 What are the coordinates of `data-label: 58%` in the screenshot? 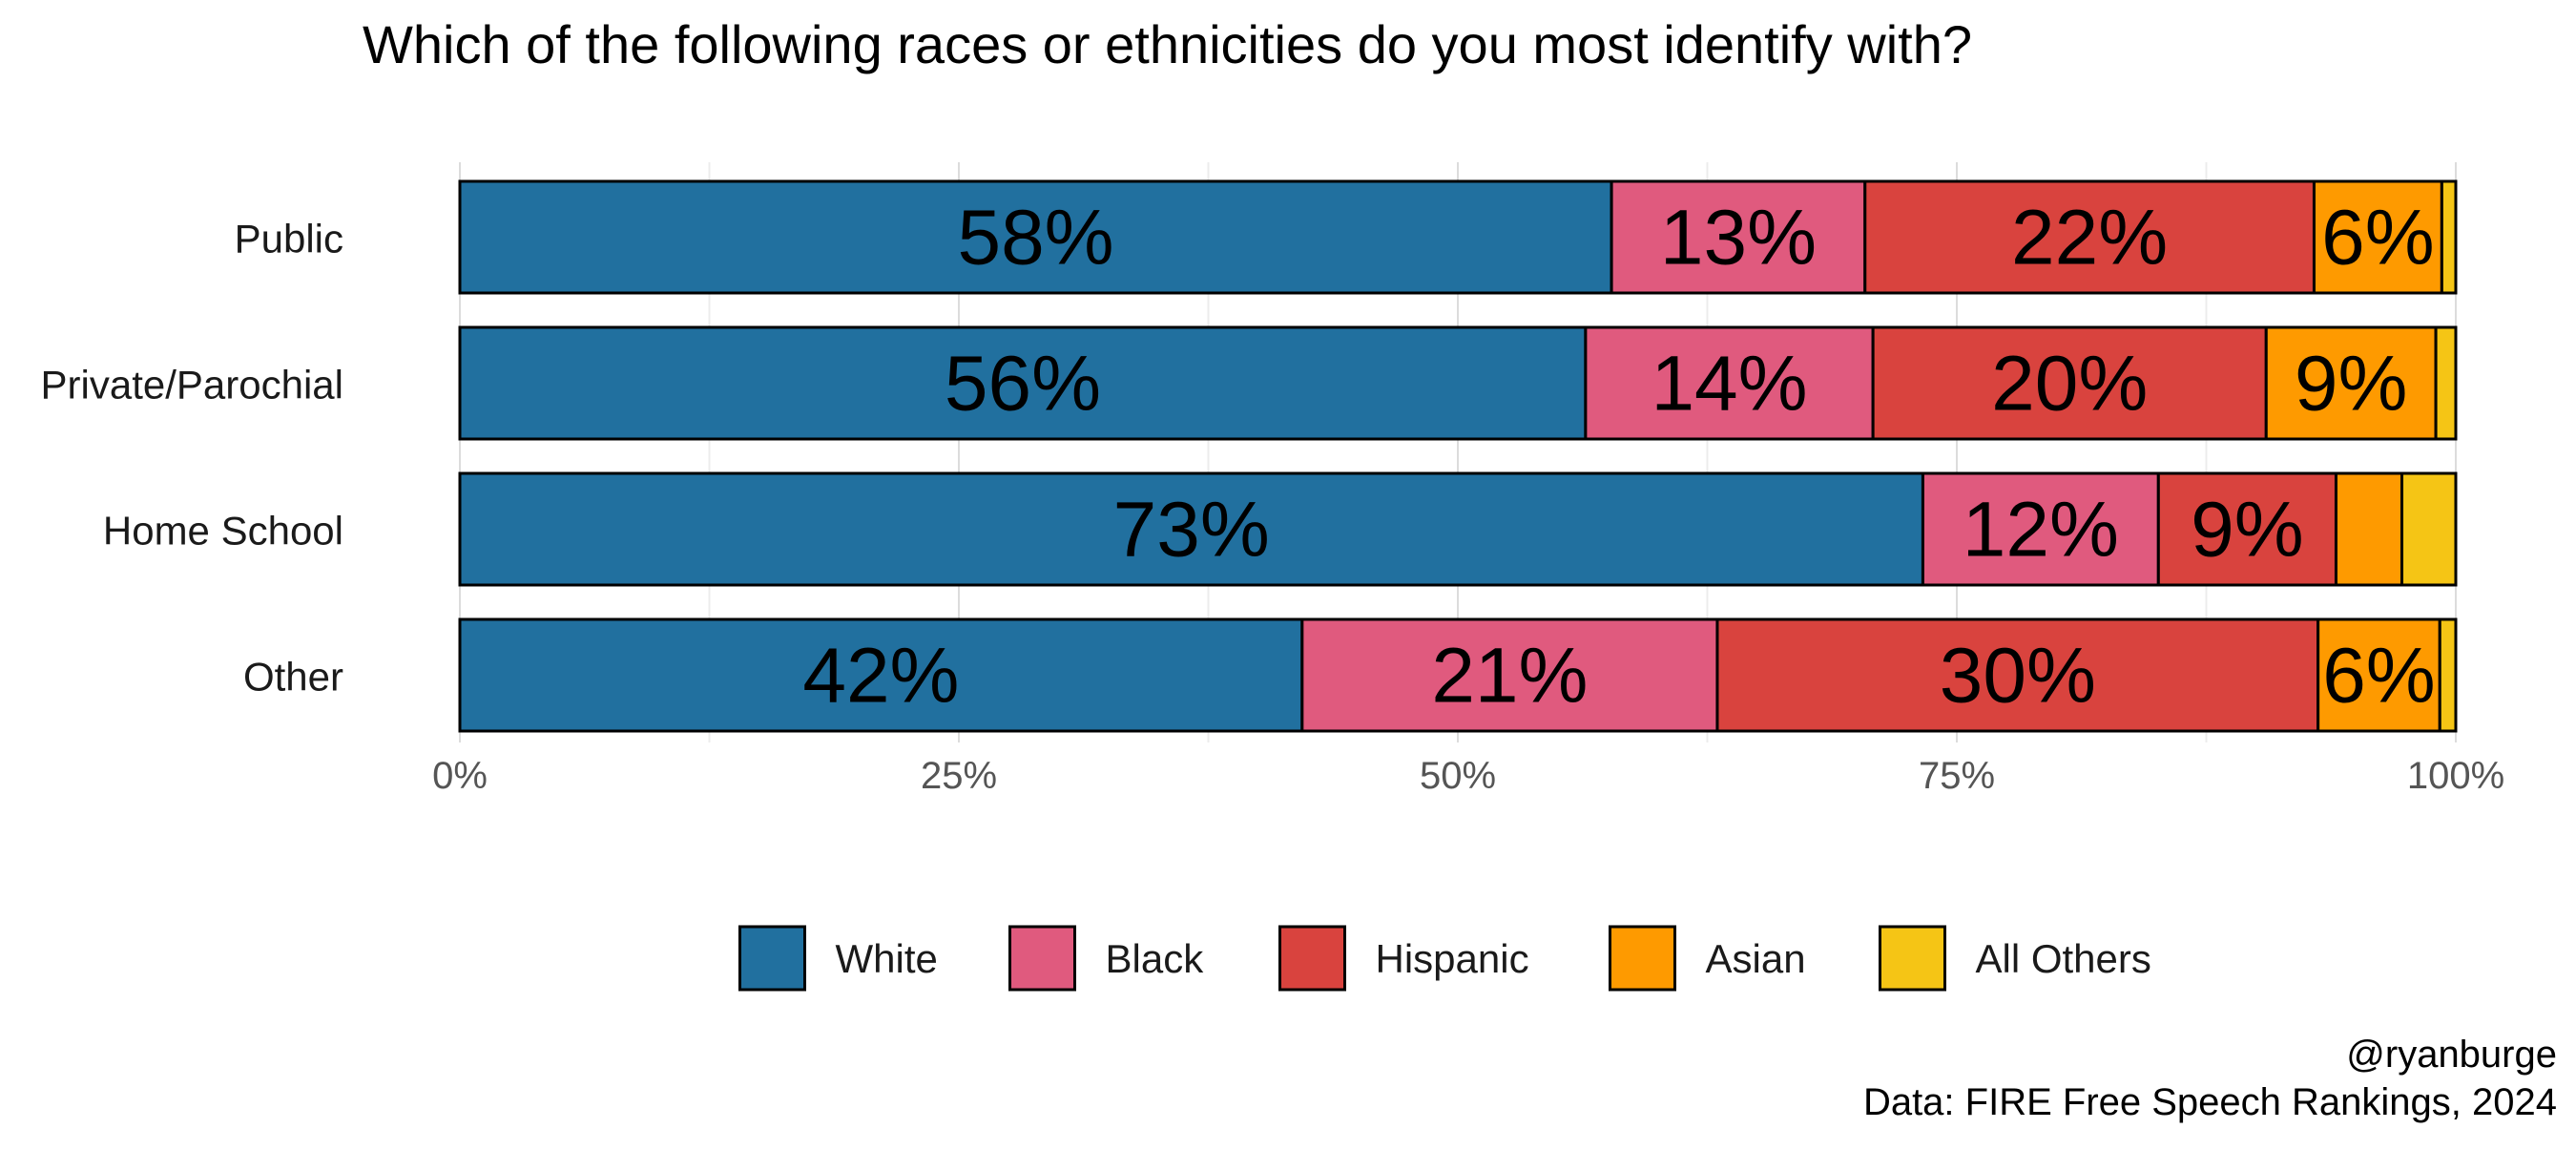 It's located at (1035, 238).